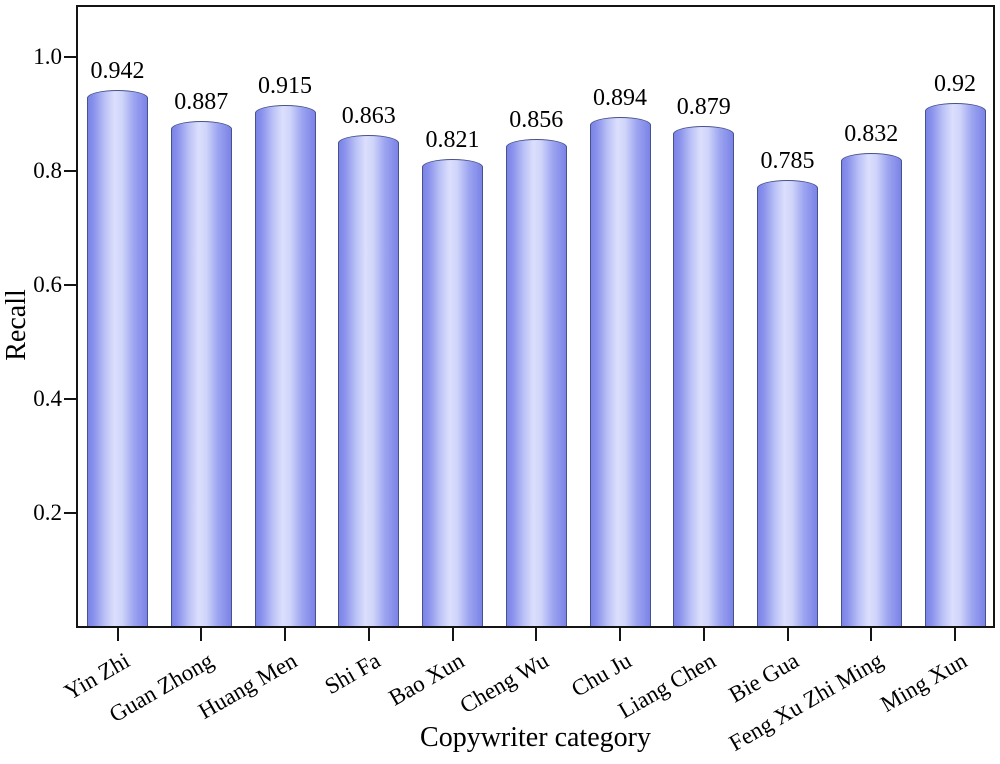  I want to click on y-axis-title-wrap: Recall, so click(17, 325).